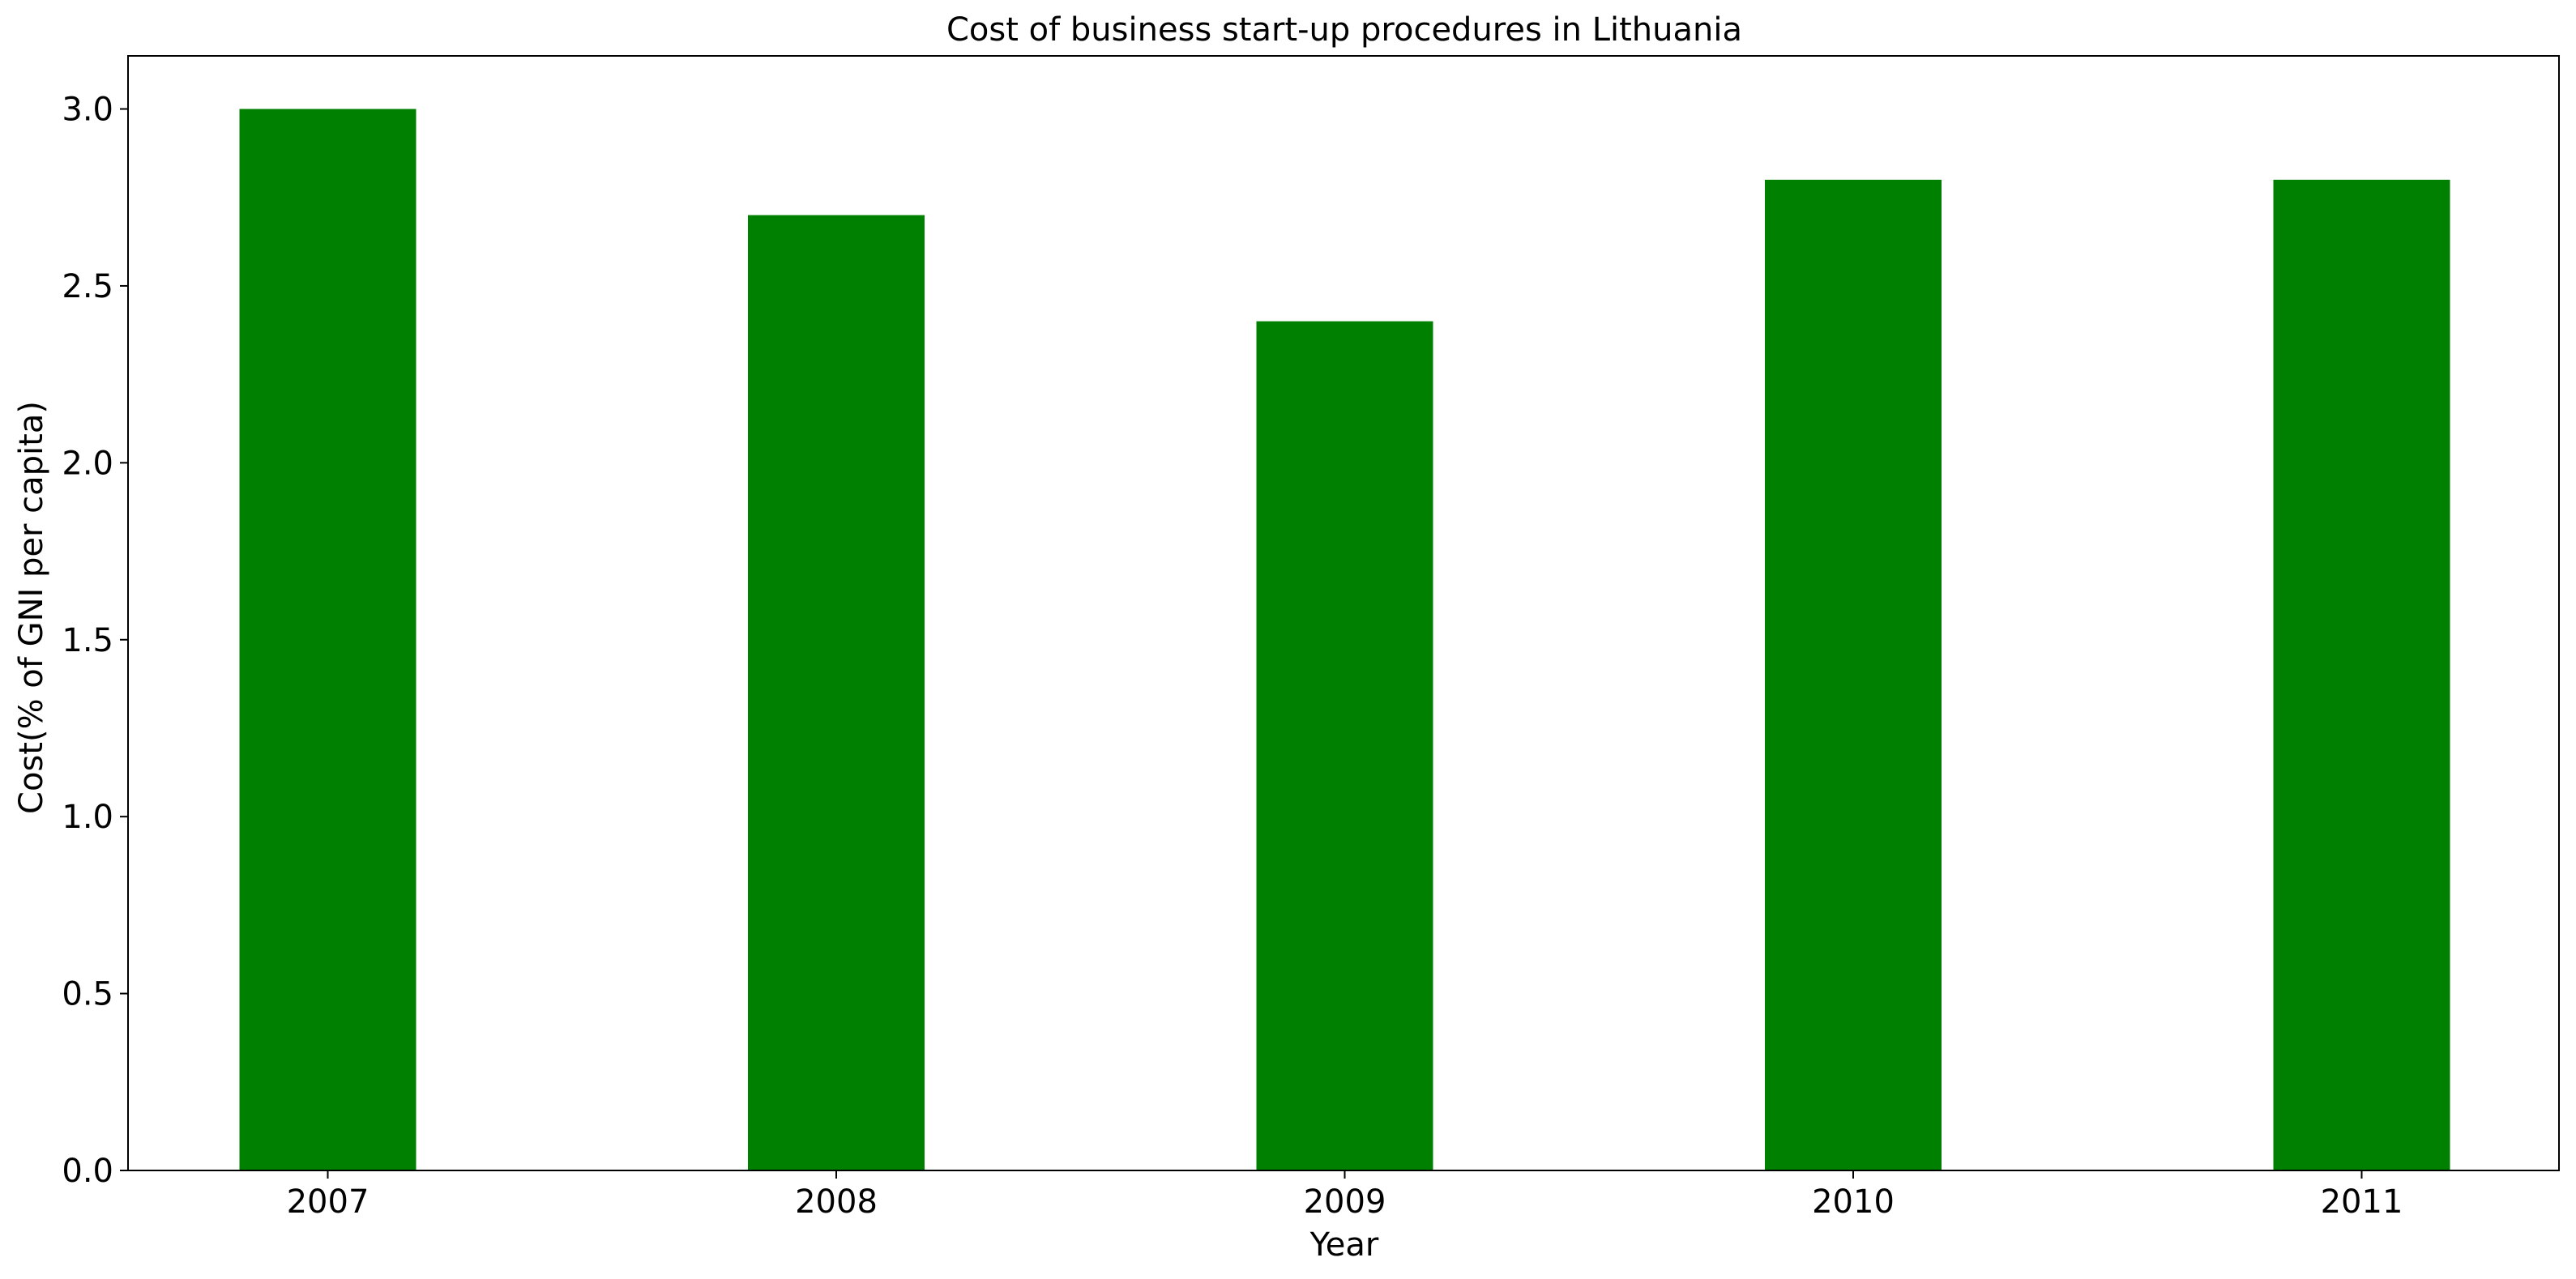 This screenshot has height=1279, width=2576. I want to click on bar-2010, so click(1853, 674).